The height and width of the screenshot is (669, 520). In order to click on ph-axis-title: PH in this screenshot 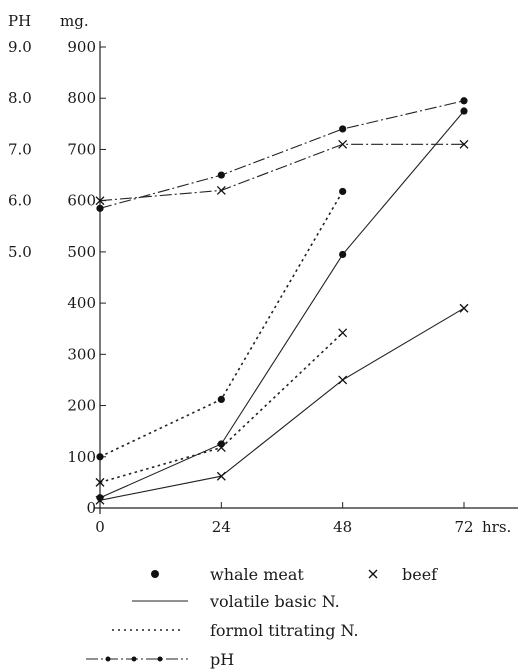, I will do `click(19, 21)`.